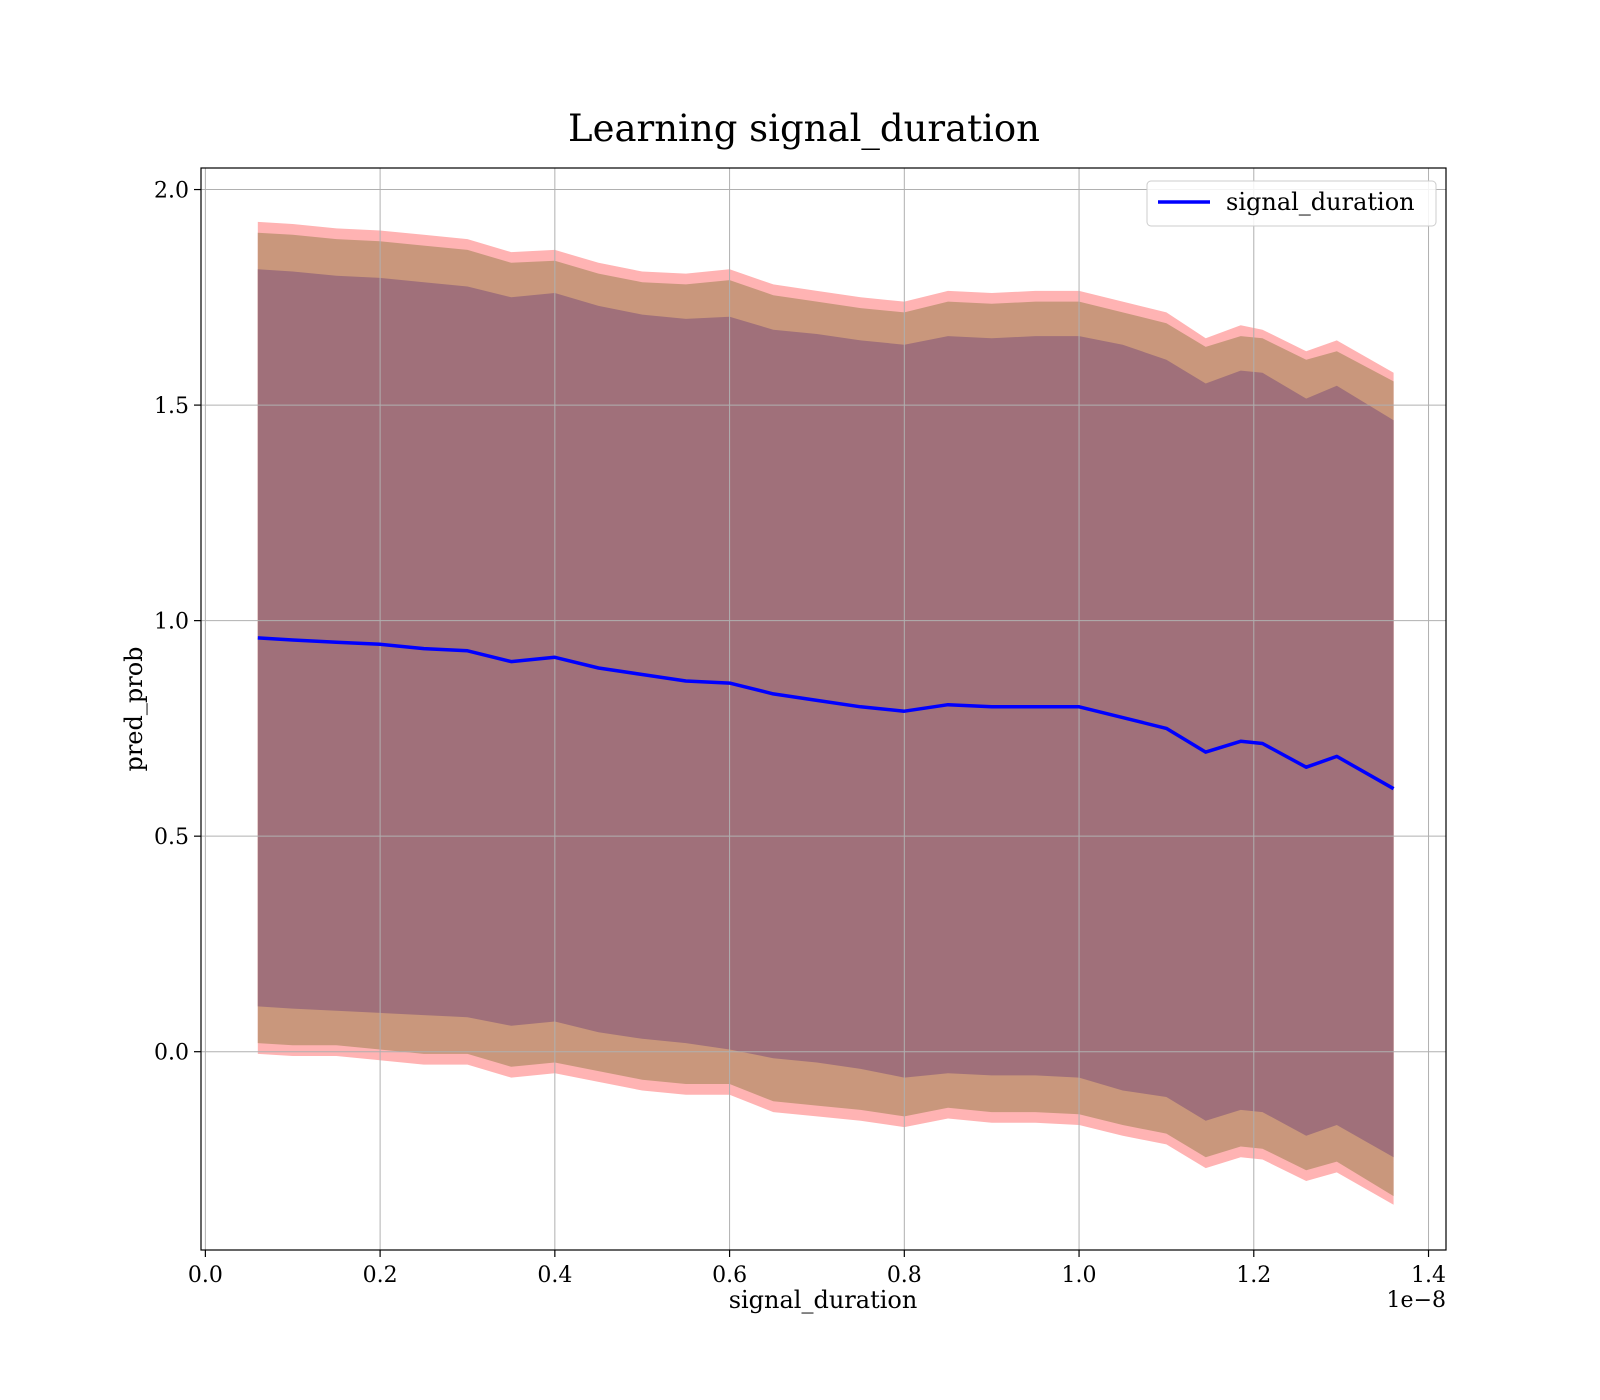  Describe the element at coordinates (134, 708) in the screenshot. I see `y-axis-label: pred_prob` at that location.